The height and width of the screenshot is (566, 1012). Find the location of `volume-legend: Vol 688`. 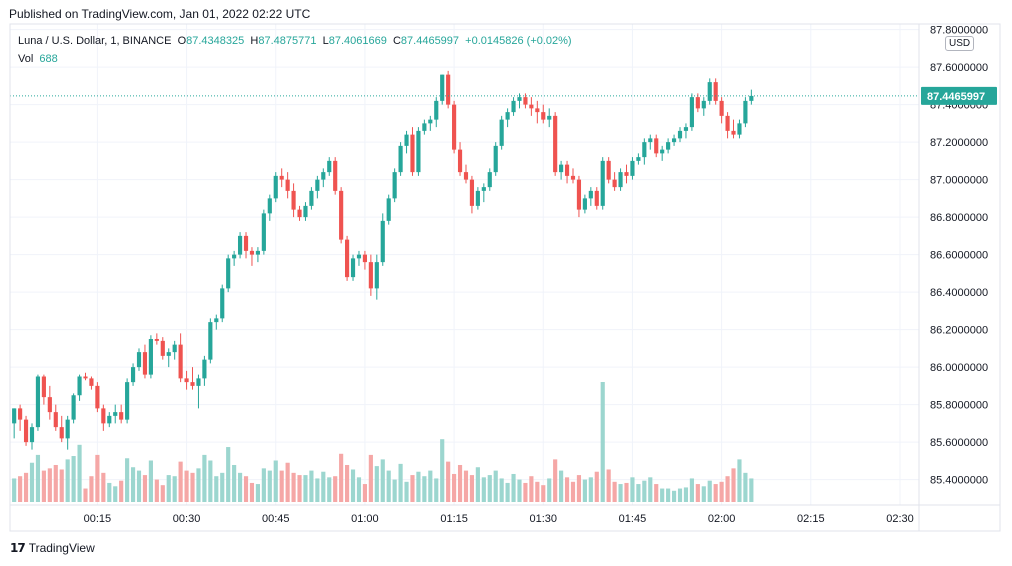

volume-legend: Vol 688 is located at coordinates (38, 59).